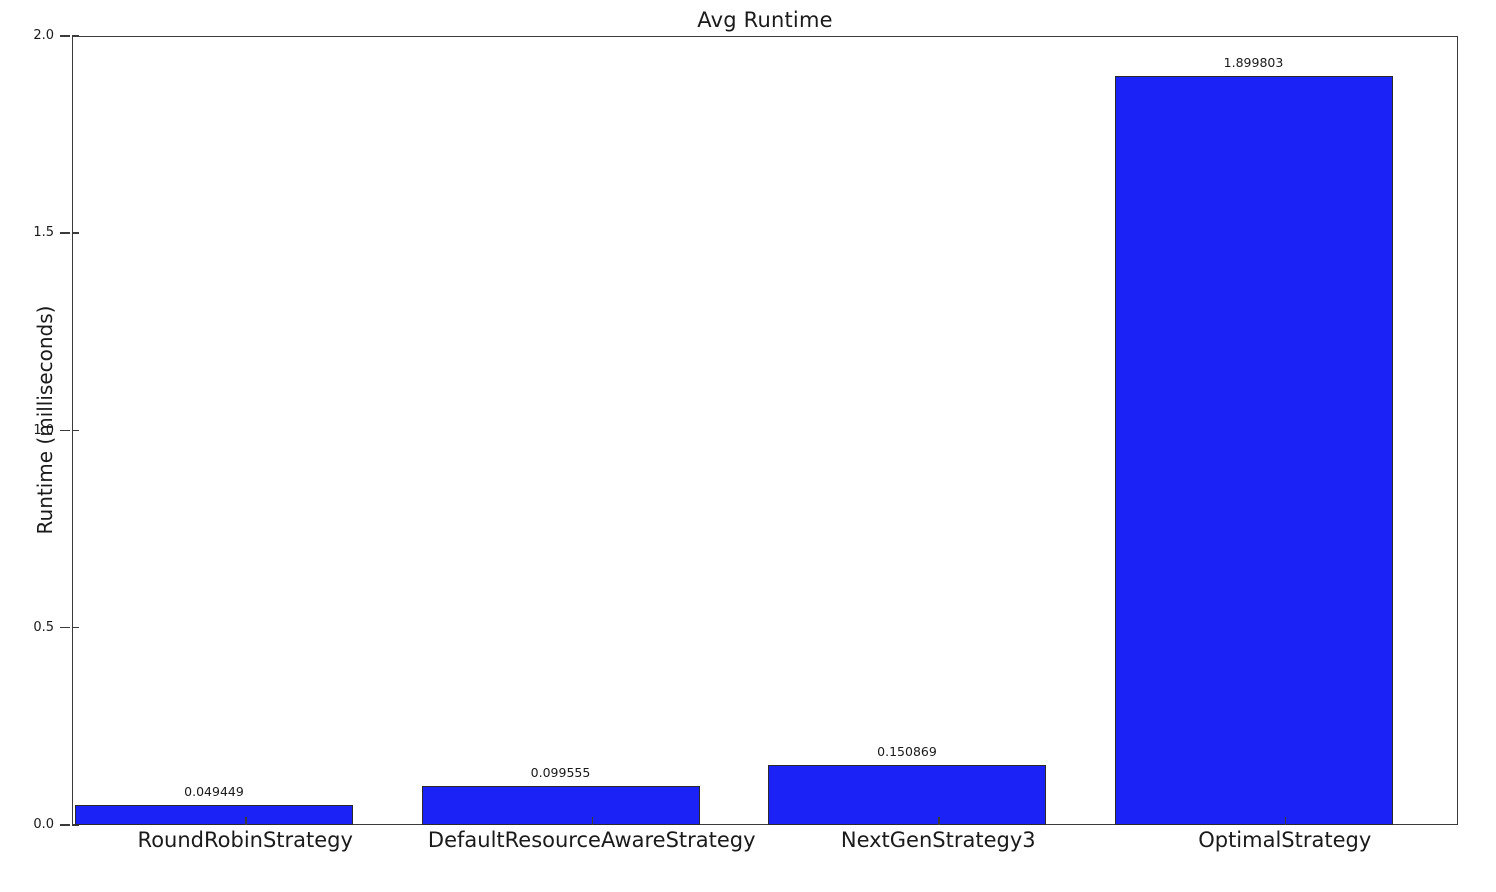  Describe the element at coordinates (245, 840) in the screenshot. I see `x-tick-label: RoundRobinStrategy` at that location.